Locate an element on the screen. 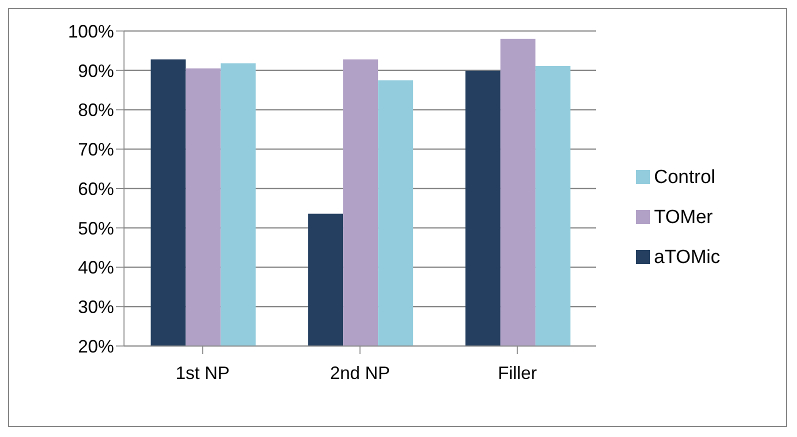 Image resolution: width=797 pixels, height=437 pixels. y-tick-label: 60% is located at coordinates (96, 188).